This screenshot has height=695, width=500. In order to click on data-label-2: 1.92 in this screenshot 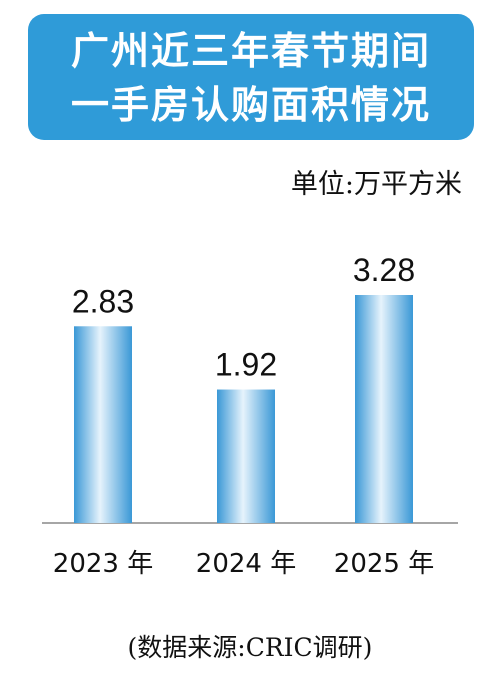, I will do `click(246, 365)`.